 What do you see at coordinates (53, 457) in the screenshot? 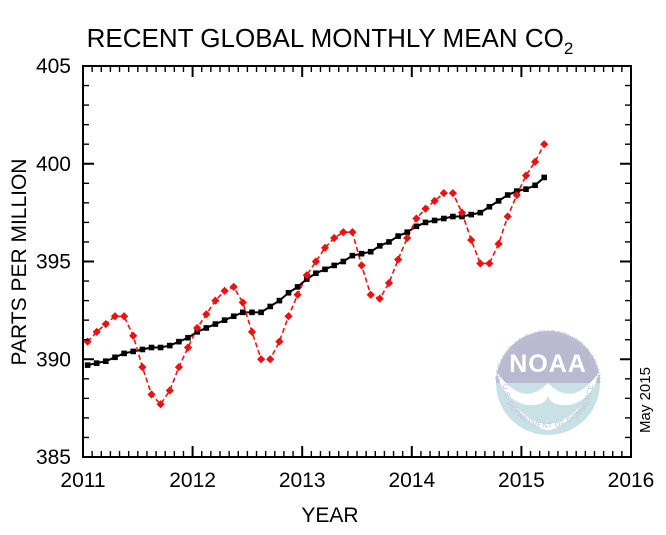
I see `y-tick-label: 385` at bounding box center [53, 457].